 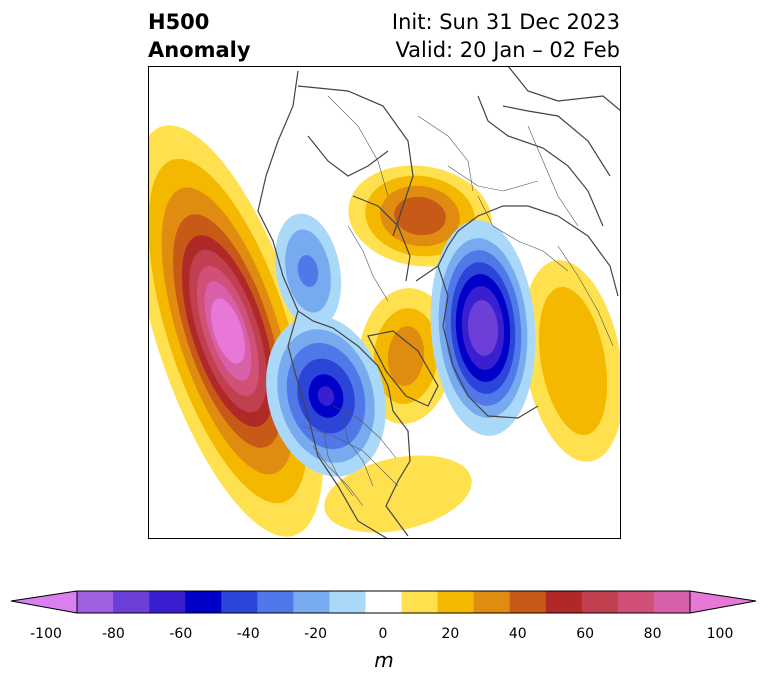 What do you see at coordinates (652, 634) in the screenshot?
I see `colorbar-tick-label: 80` at bounding box center [652, 634].